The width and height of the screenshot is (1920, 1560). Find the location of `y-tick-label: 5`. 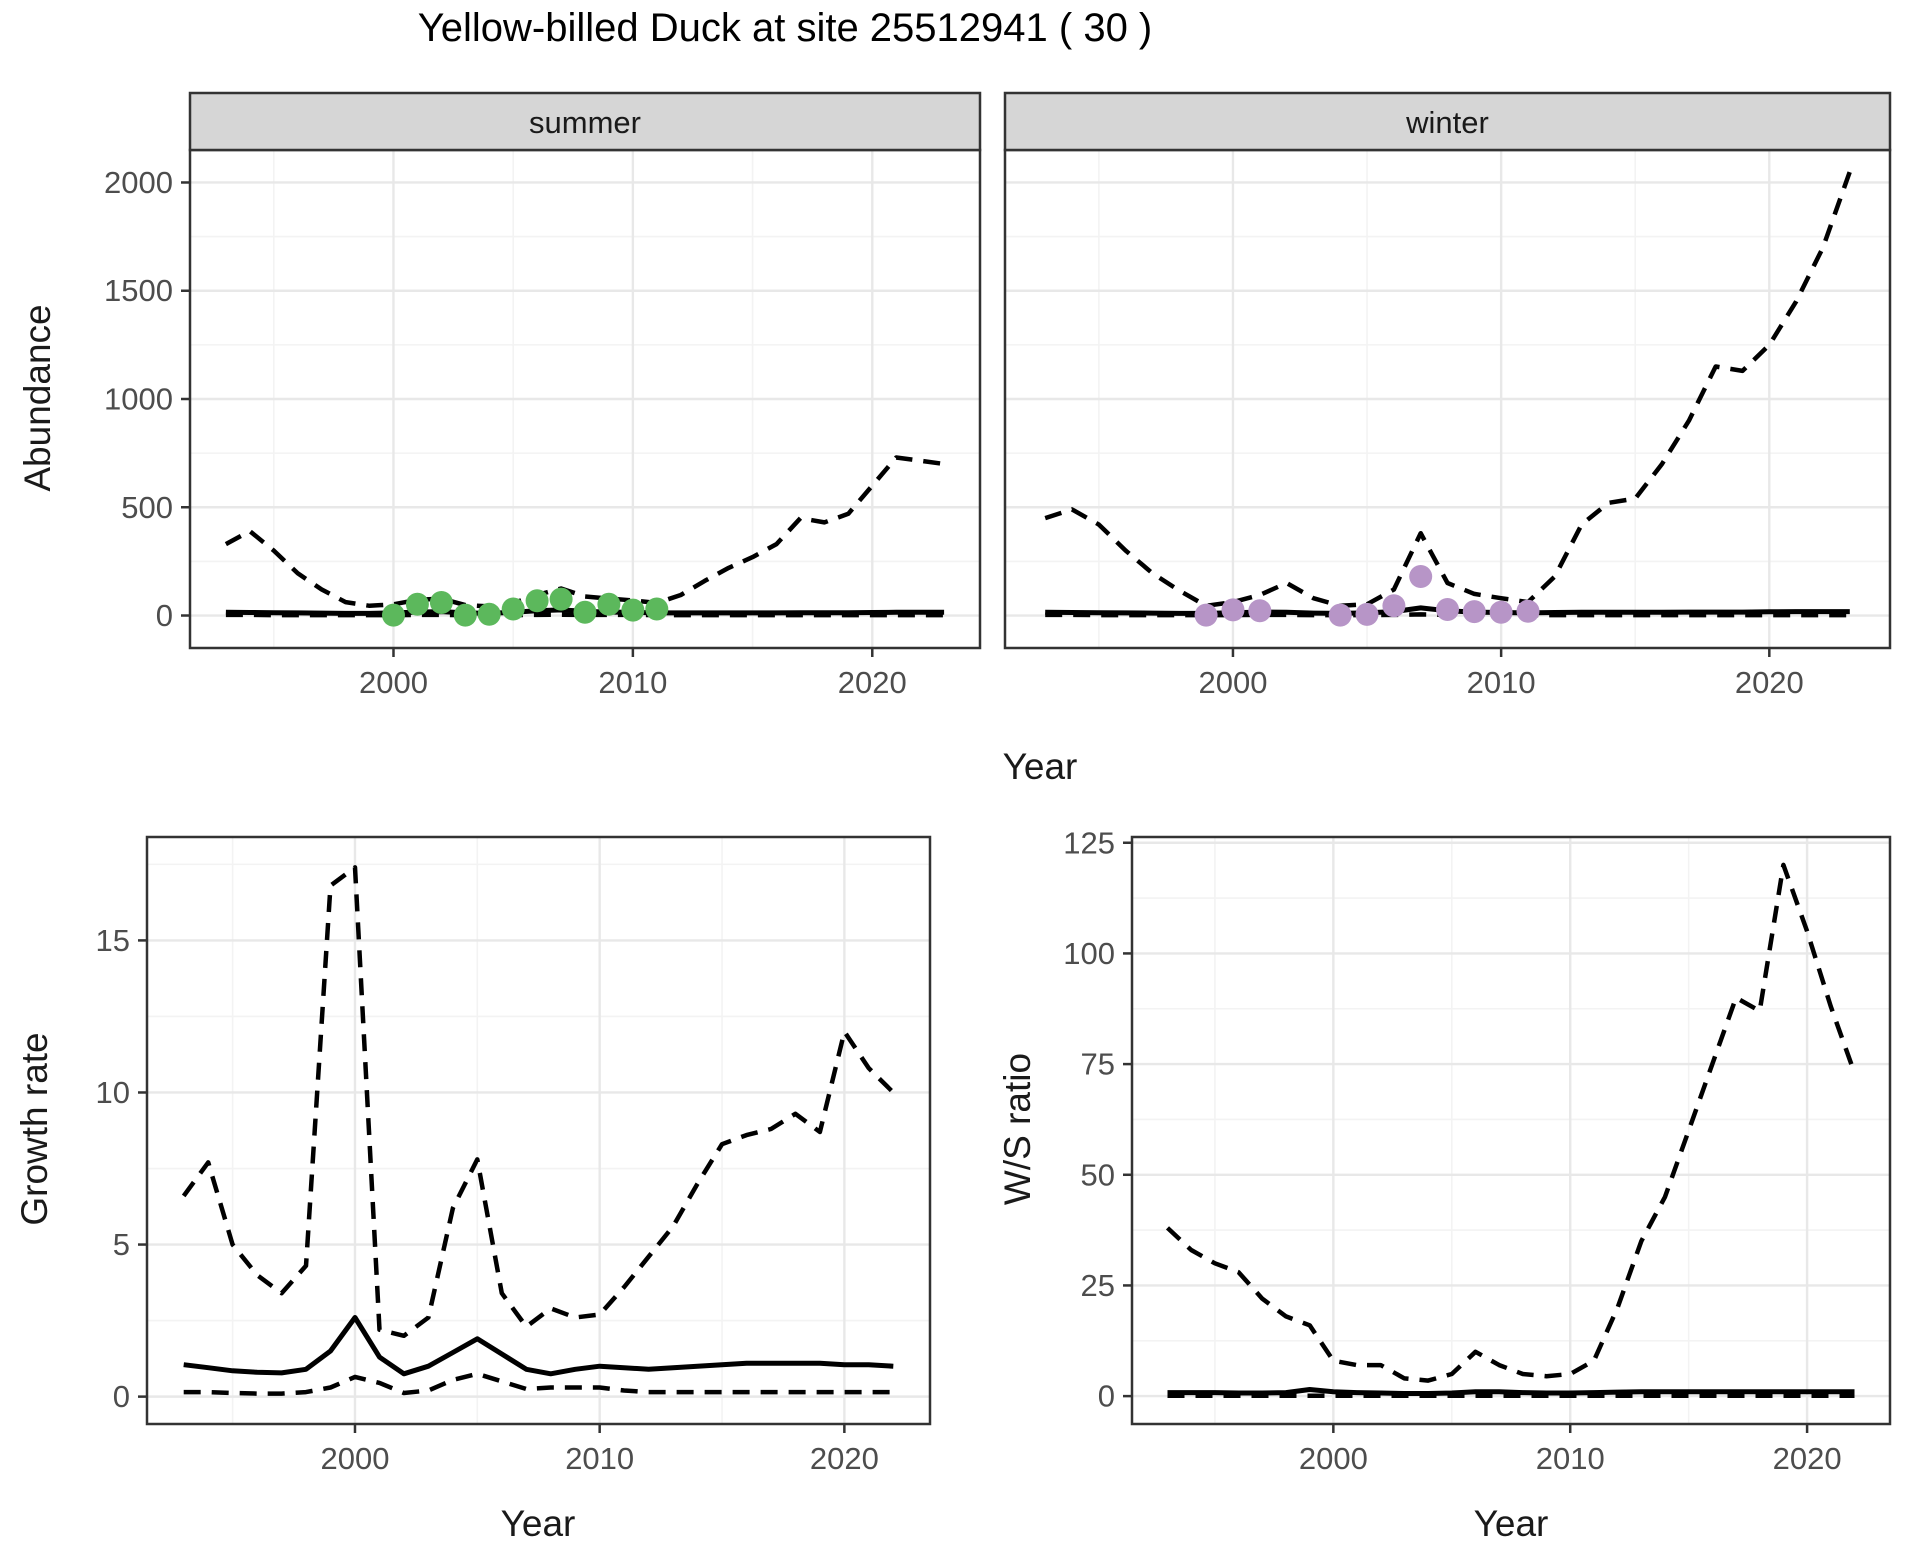

y-tick-label: 5 is located at coordinates (121, 1244).